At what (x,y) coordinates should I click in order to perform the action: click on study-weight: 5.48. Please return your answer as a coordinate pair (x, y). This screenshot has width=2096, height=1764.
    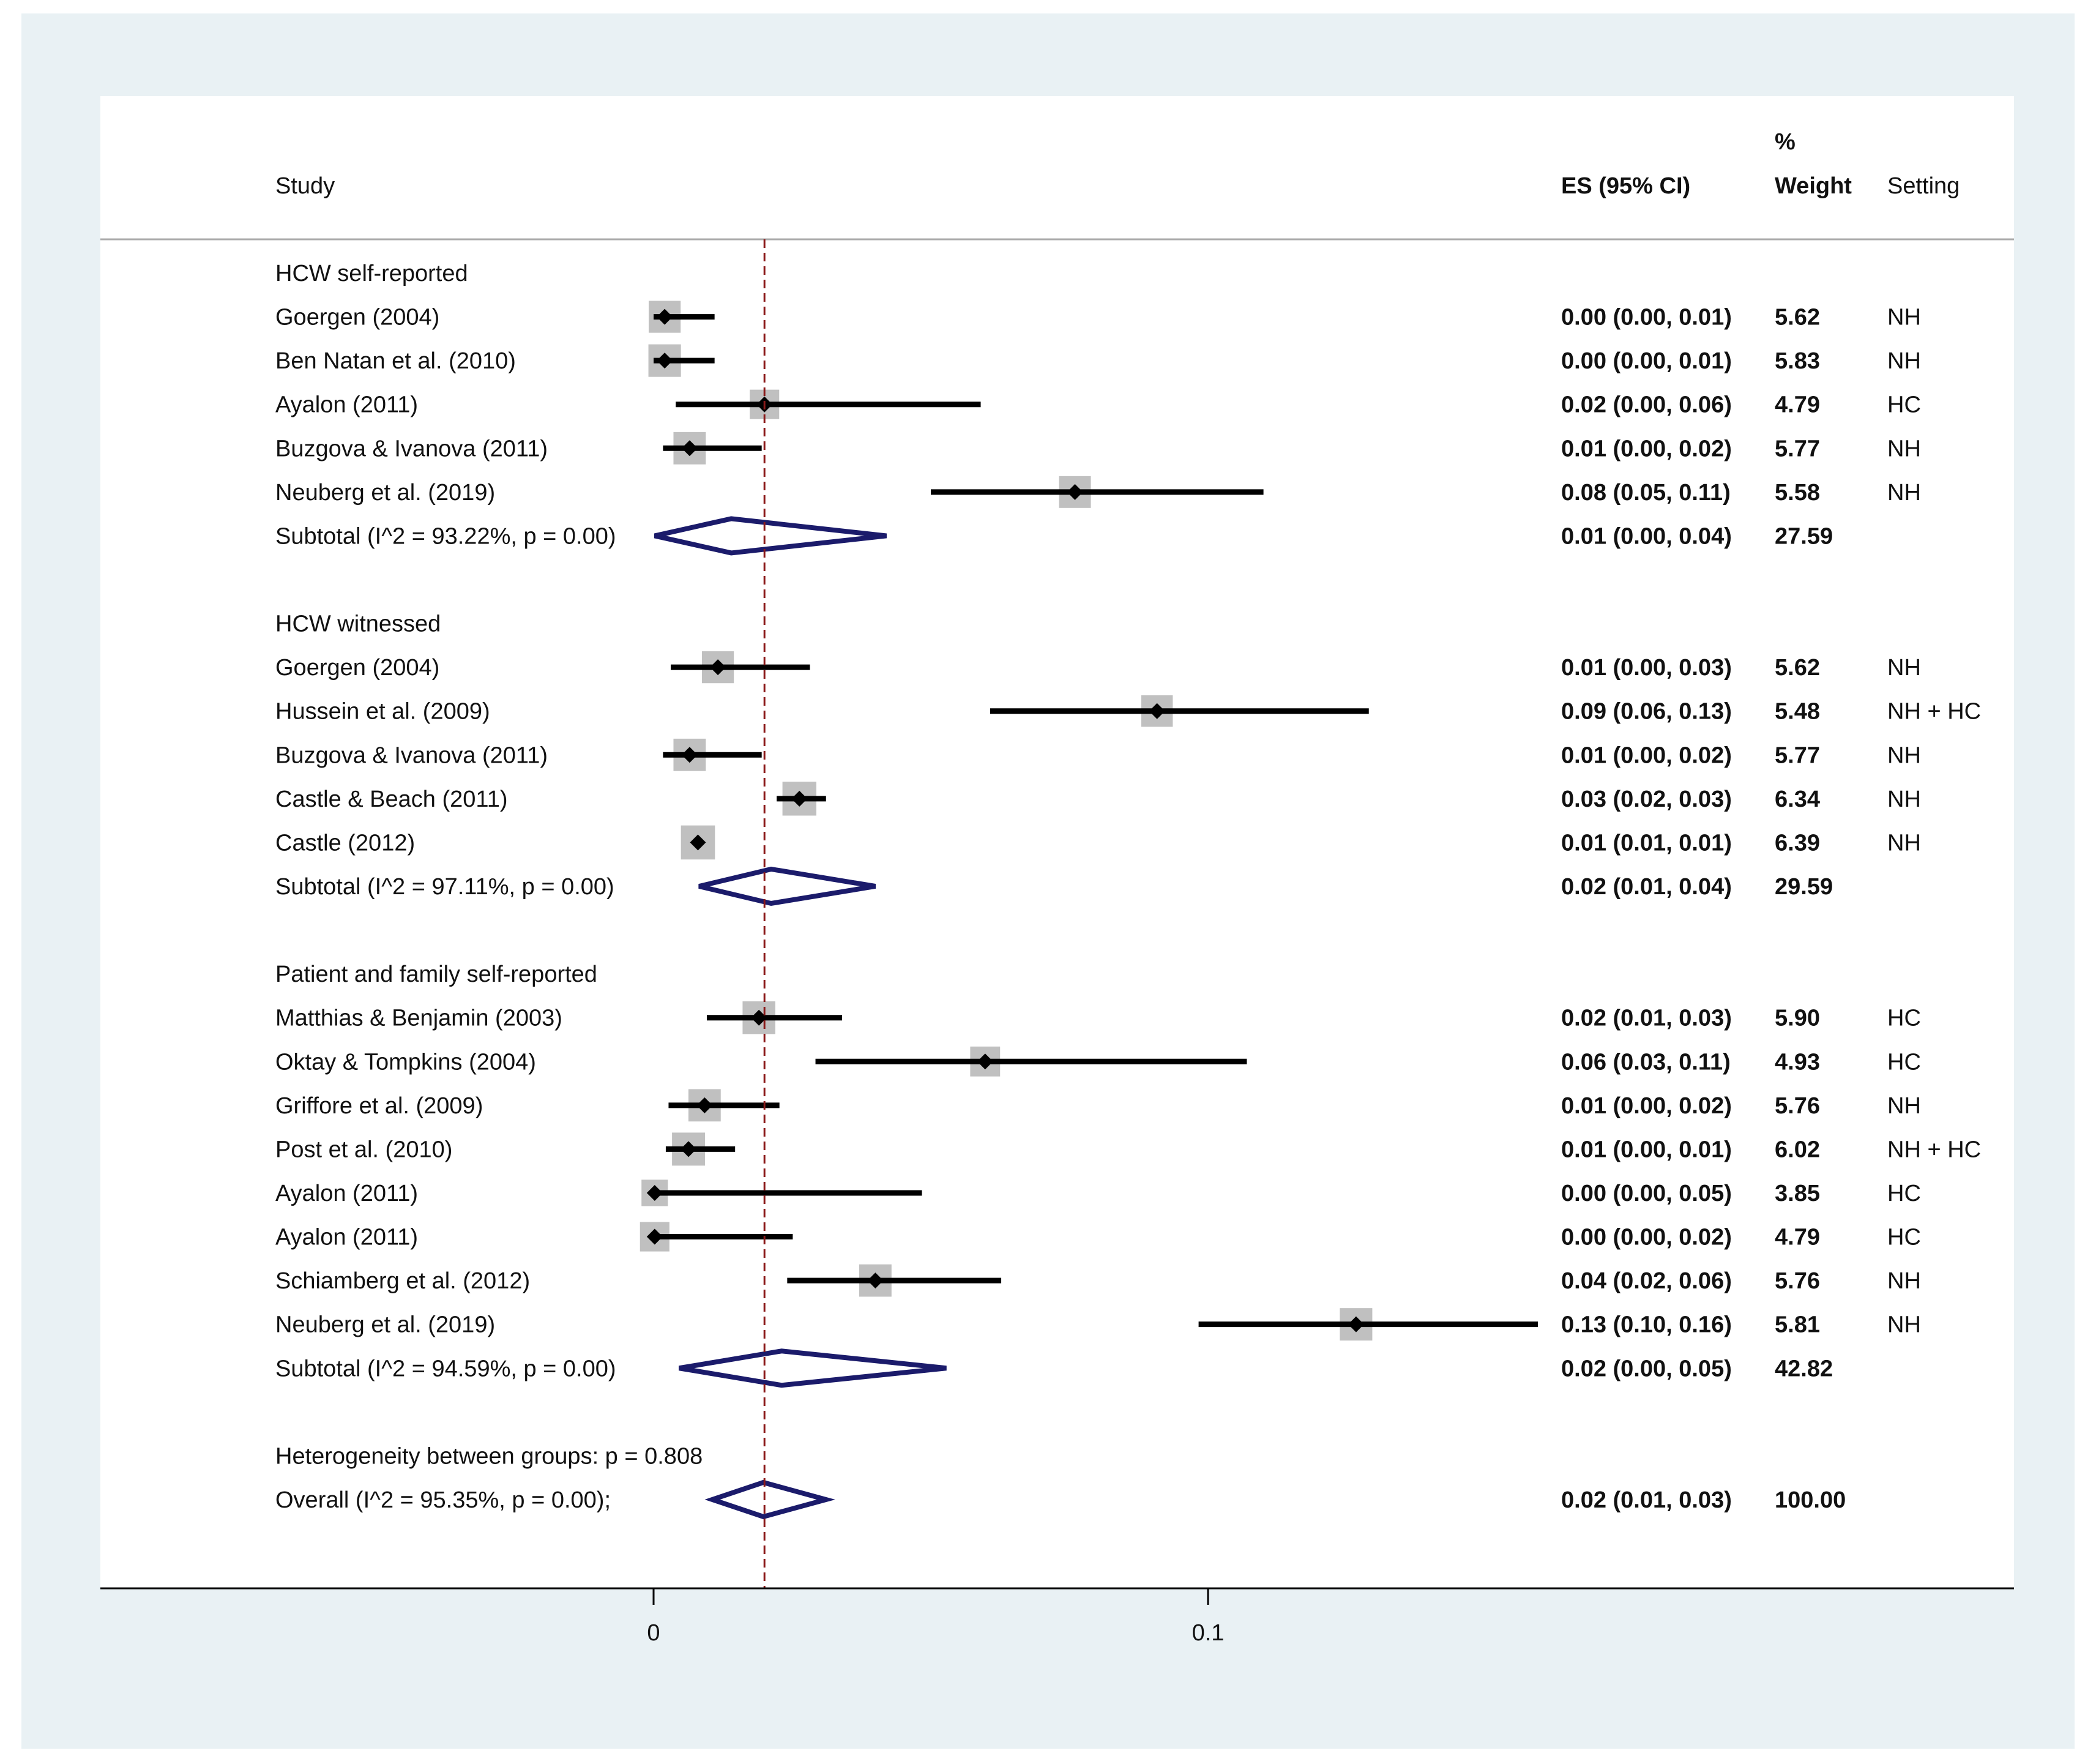
    Looking at the image, I should click on (1798, 712).